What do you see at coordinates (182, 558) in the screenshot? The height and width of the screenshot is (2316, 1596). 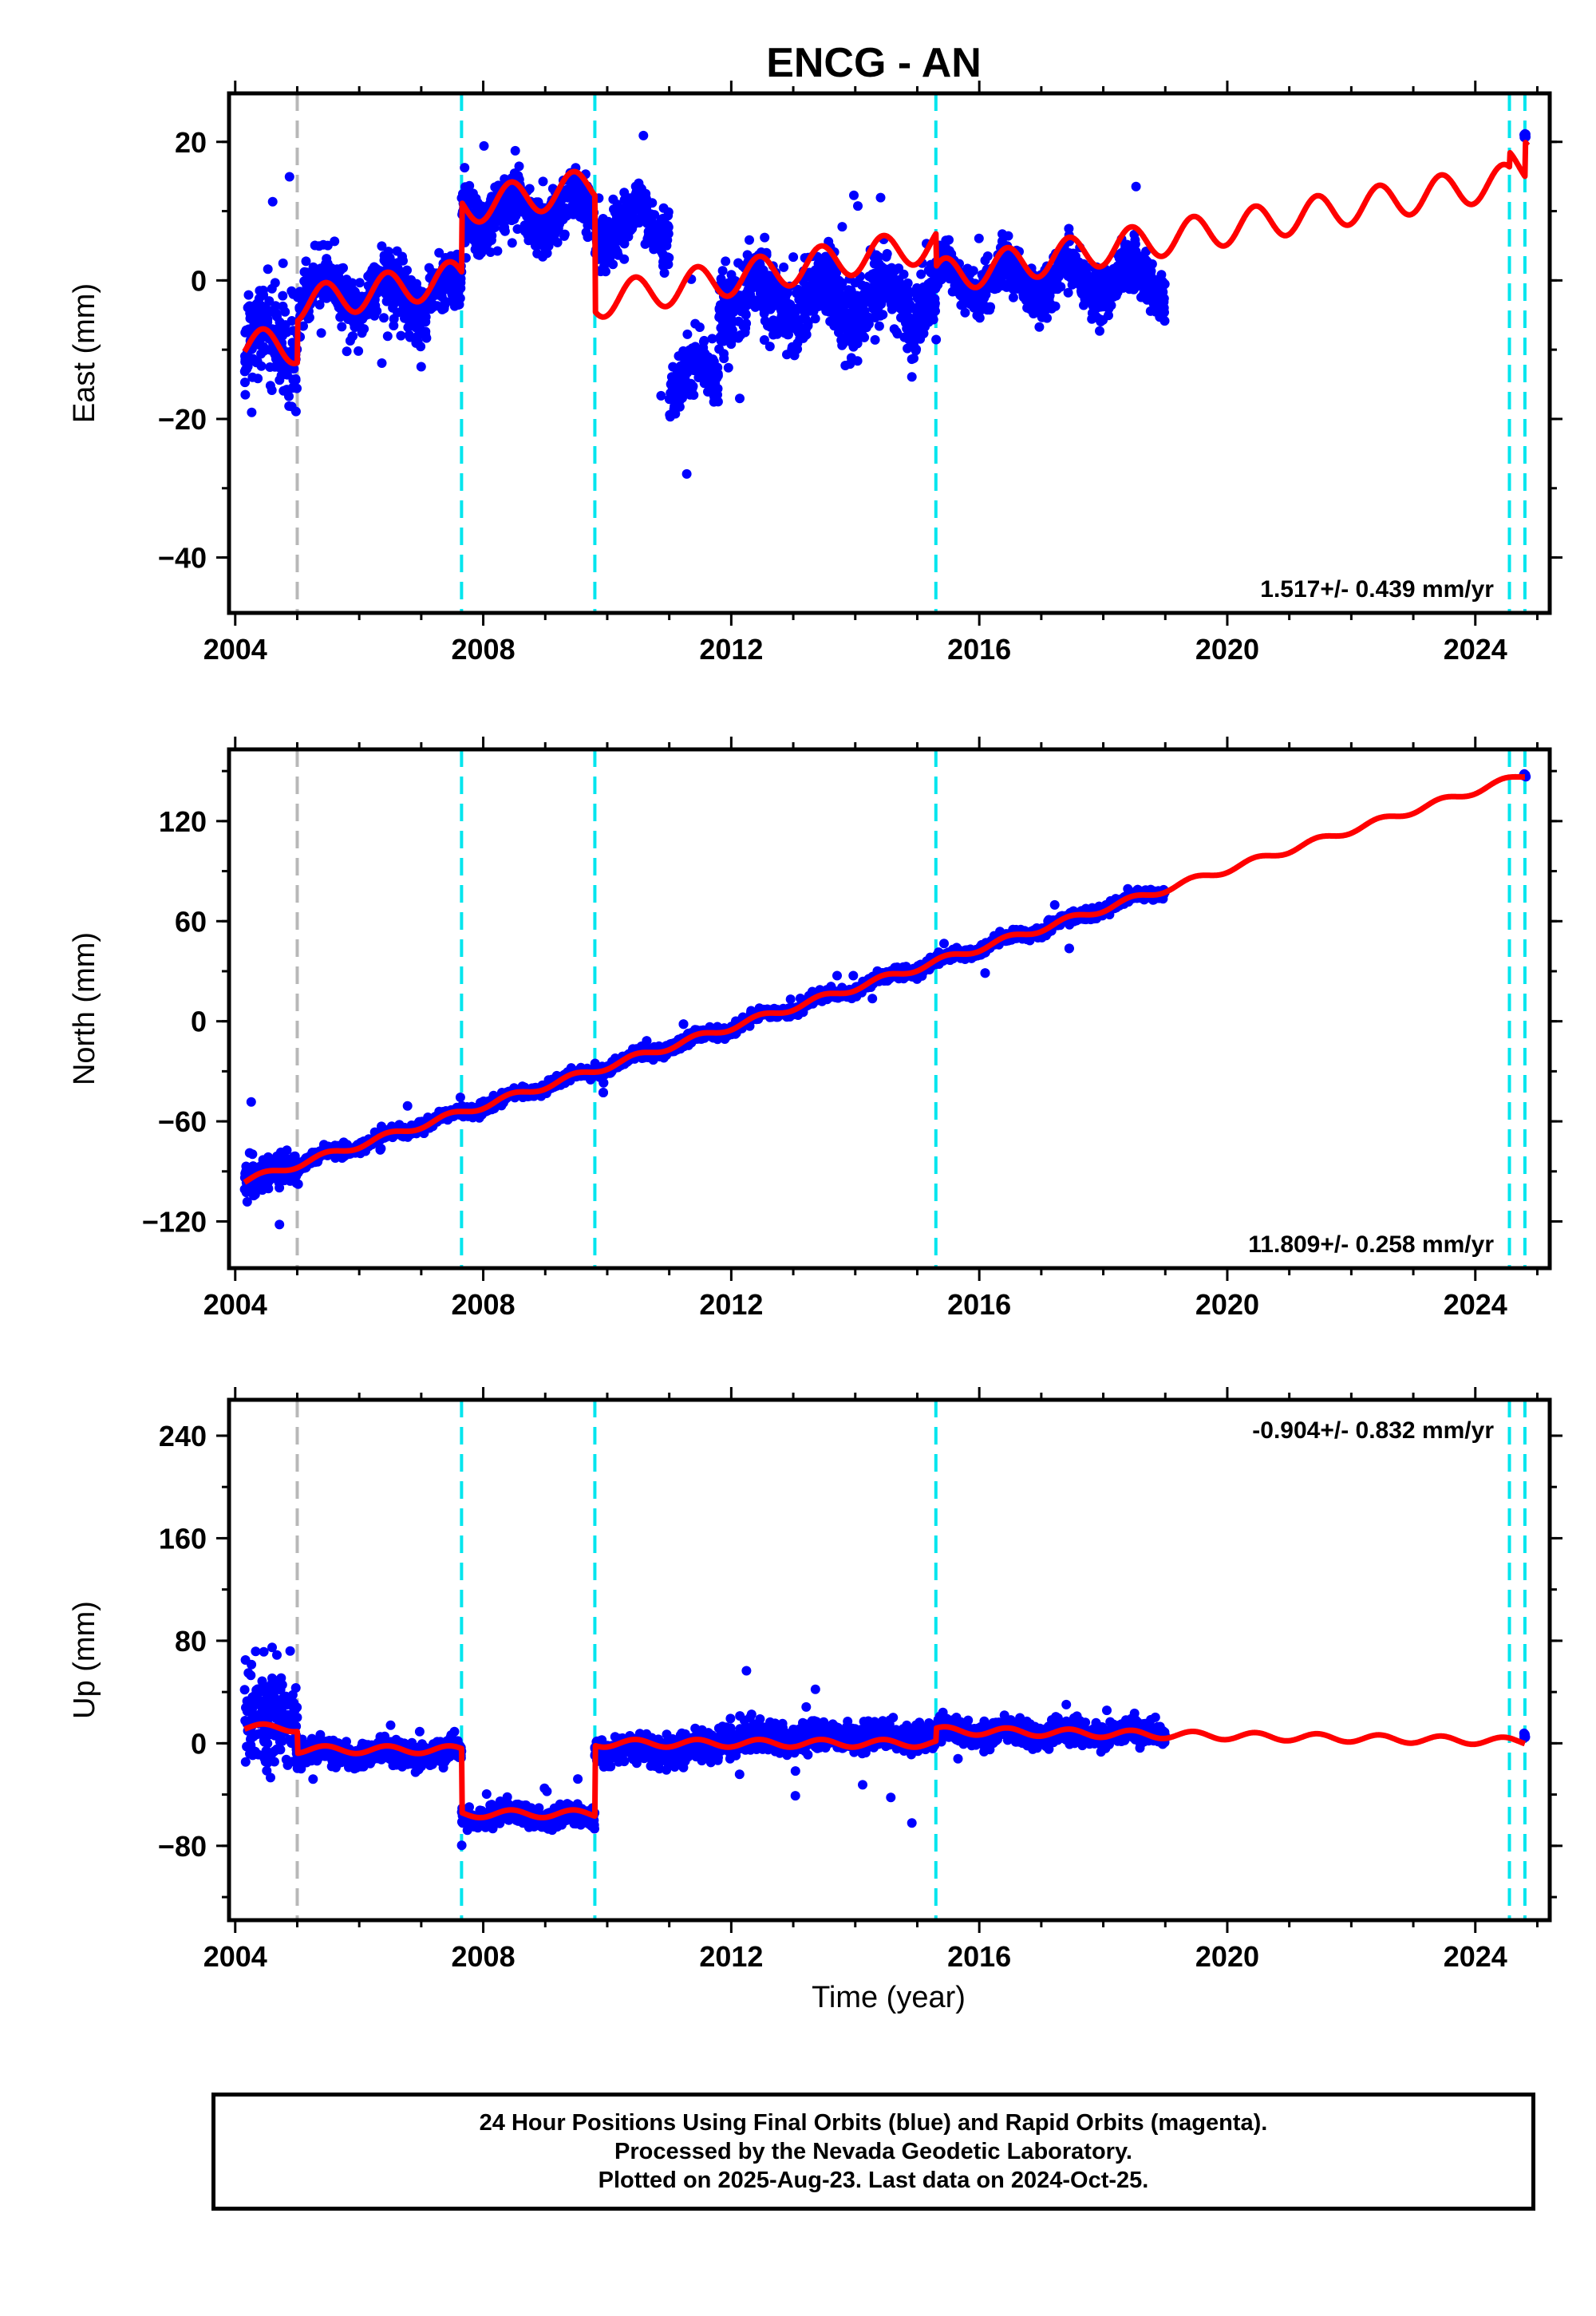 I see `y-tick-label: −40` at bounding box center [182, 558].